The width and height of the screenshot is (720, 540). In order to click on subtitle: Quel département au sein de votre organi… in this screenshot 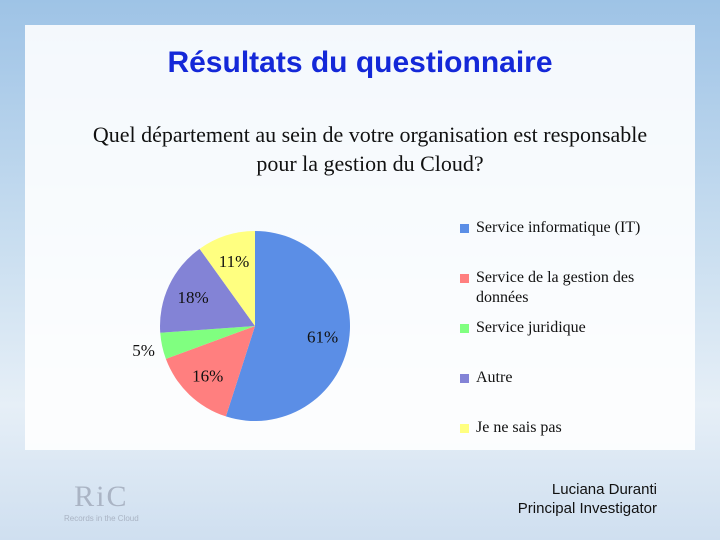, I will do `click(370, 149)`.